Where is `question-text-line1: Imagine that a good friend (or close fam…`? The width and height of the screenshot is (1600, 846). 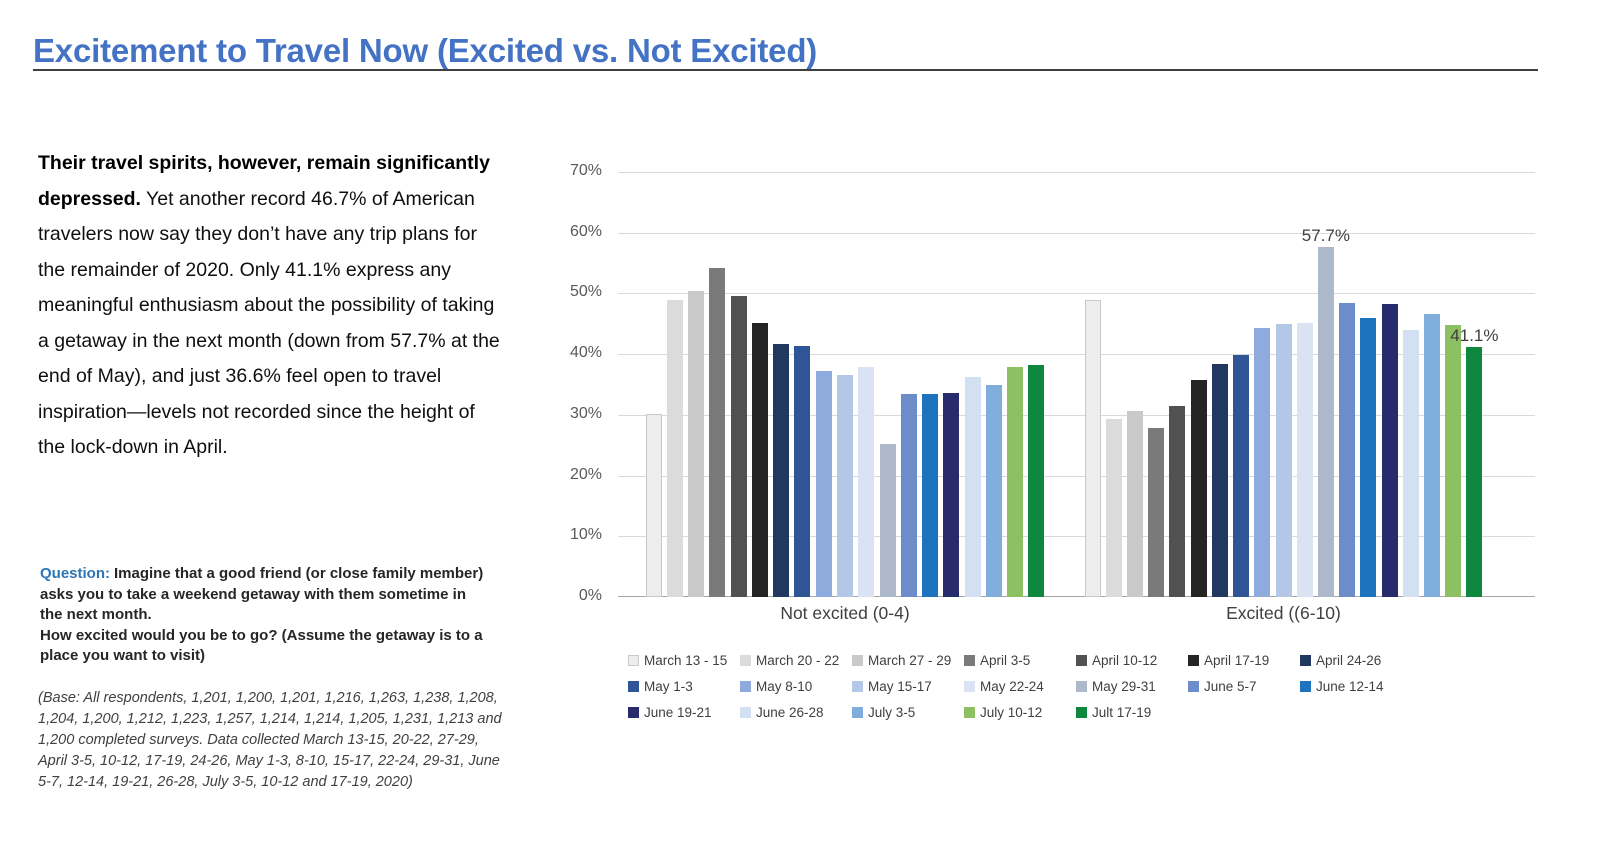
question-text-line1: Imagine that a good friend (or close fam… is located at coordinates (262, 594).